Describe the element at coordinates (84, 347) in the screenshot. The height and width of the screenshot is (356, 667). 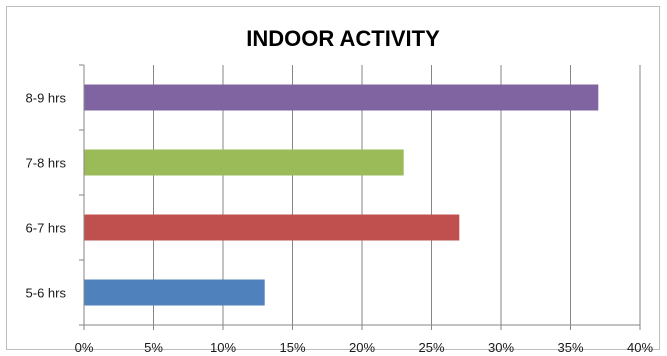
I see `x-tick-label: 0%` at that location.